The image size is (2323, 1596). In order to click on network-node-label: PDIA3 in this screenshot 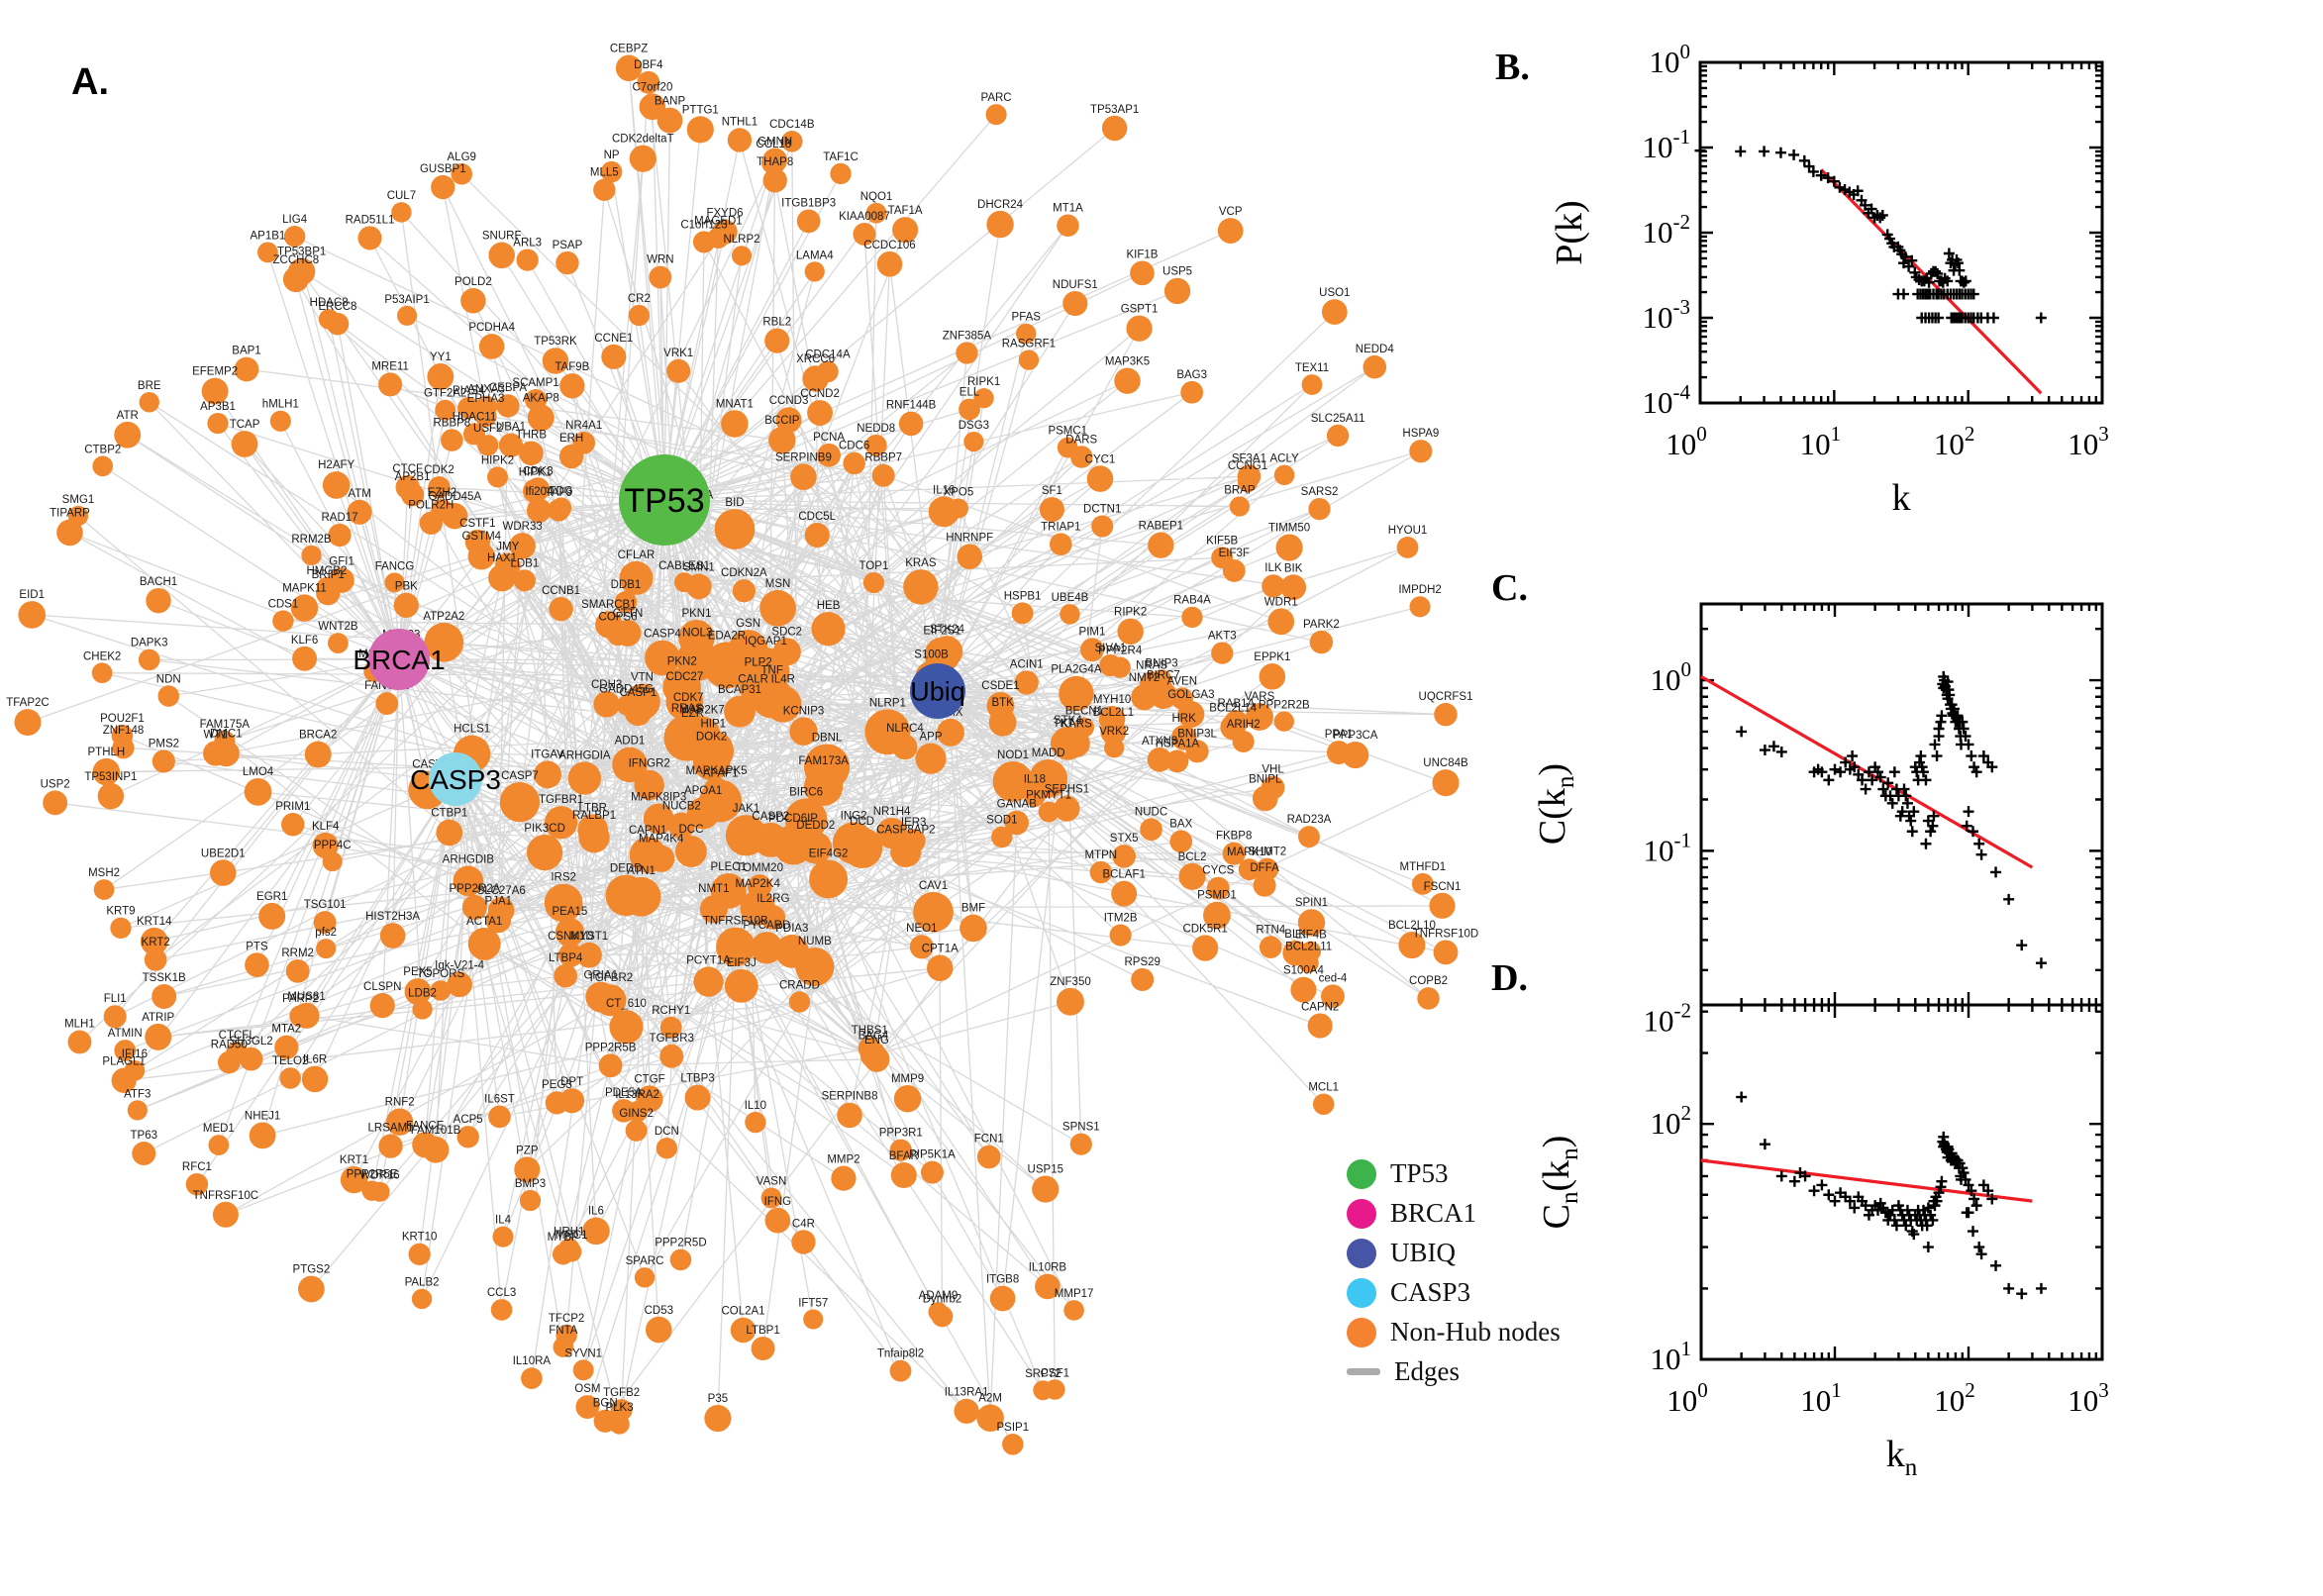, I will do `click(791, 929)`.